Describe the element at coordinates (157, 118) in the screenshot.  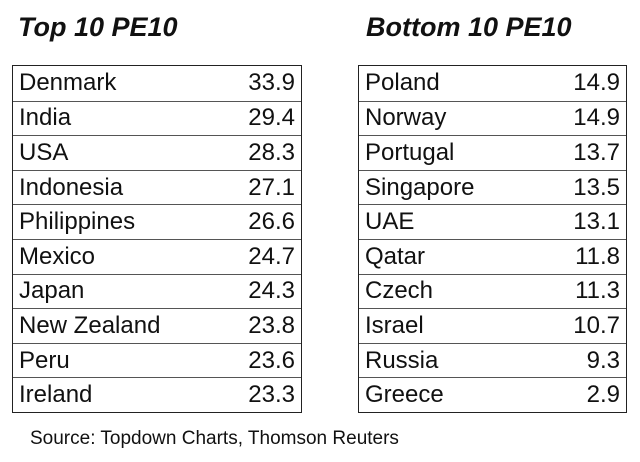
I see `table-row: India 29.4` at that location.